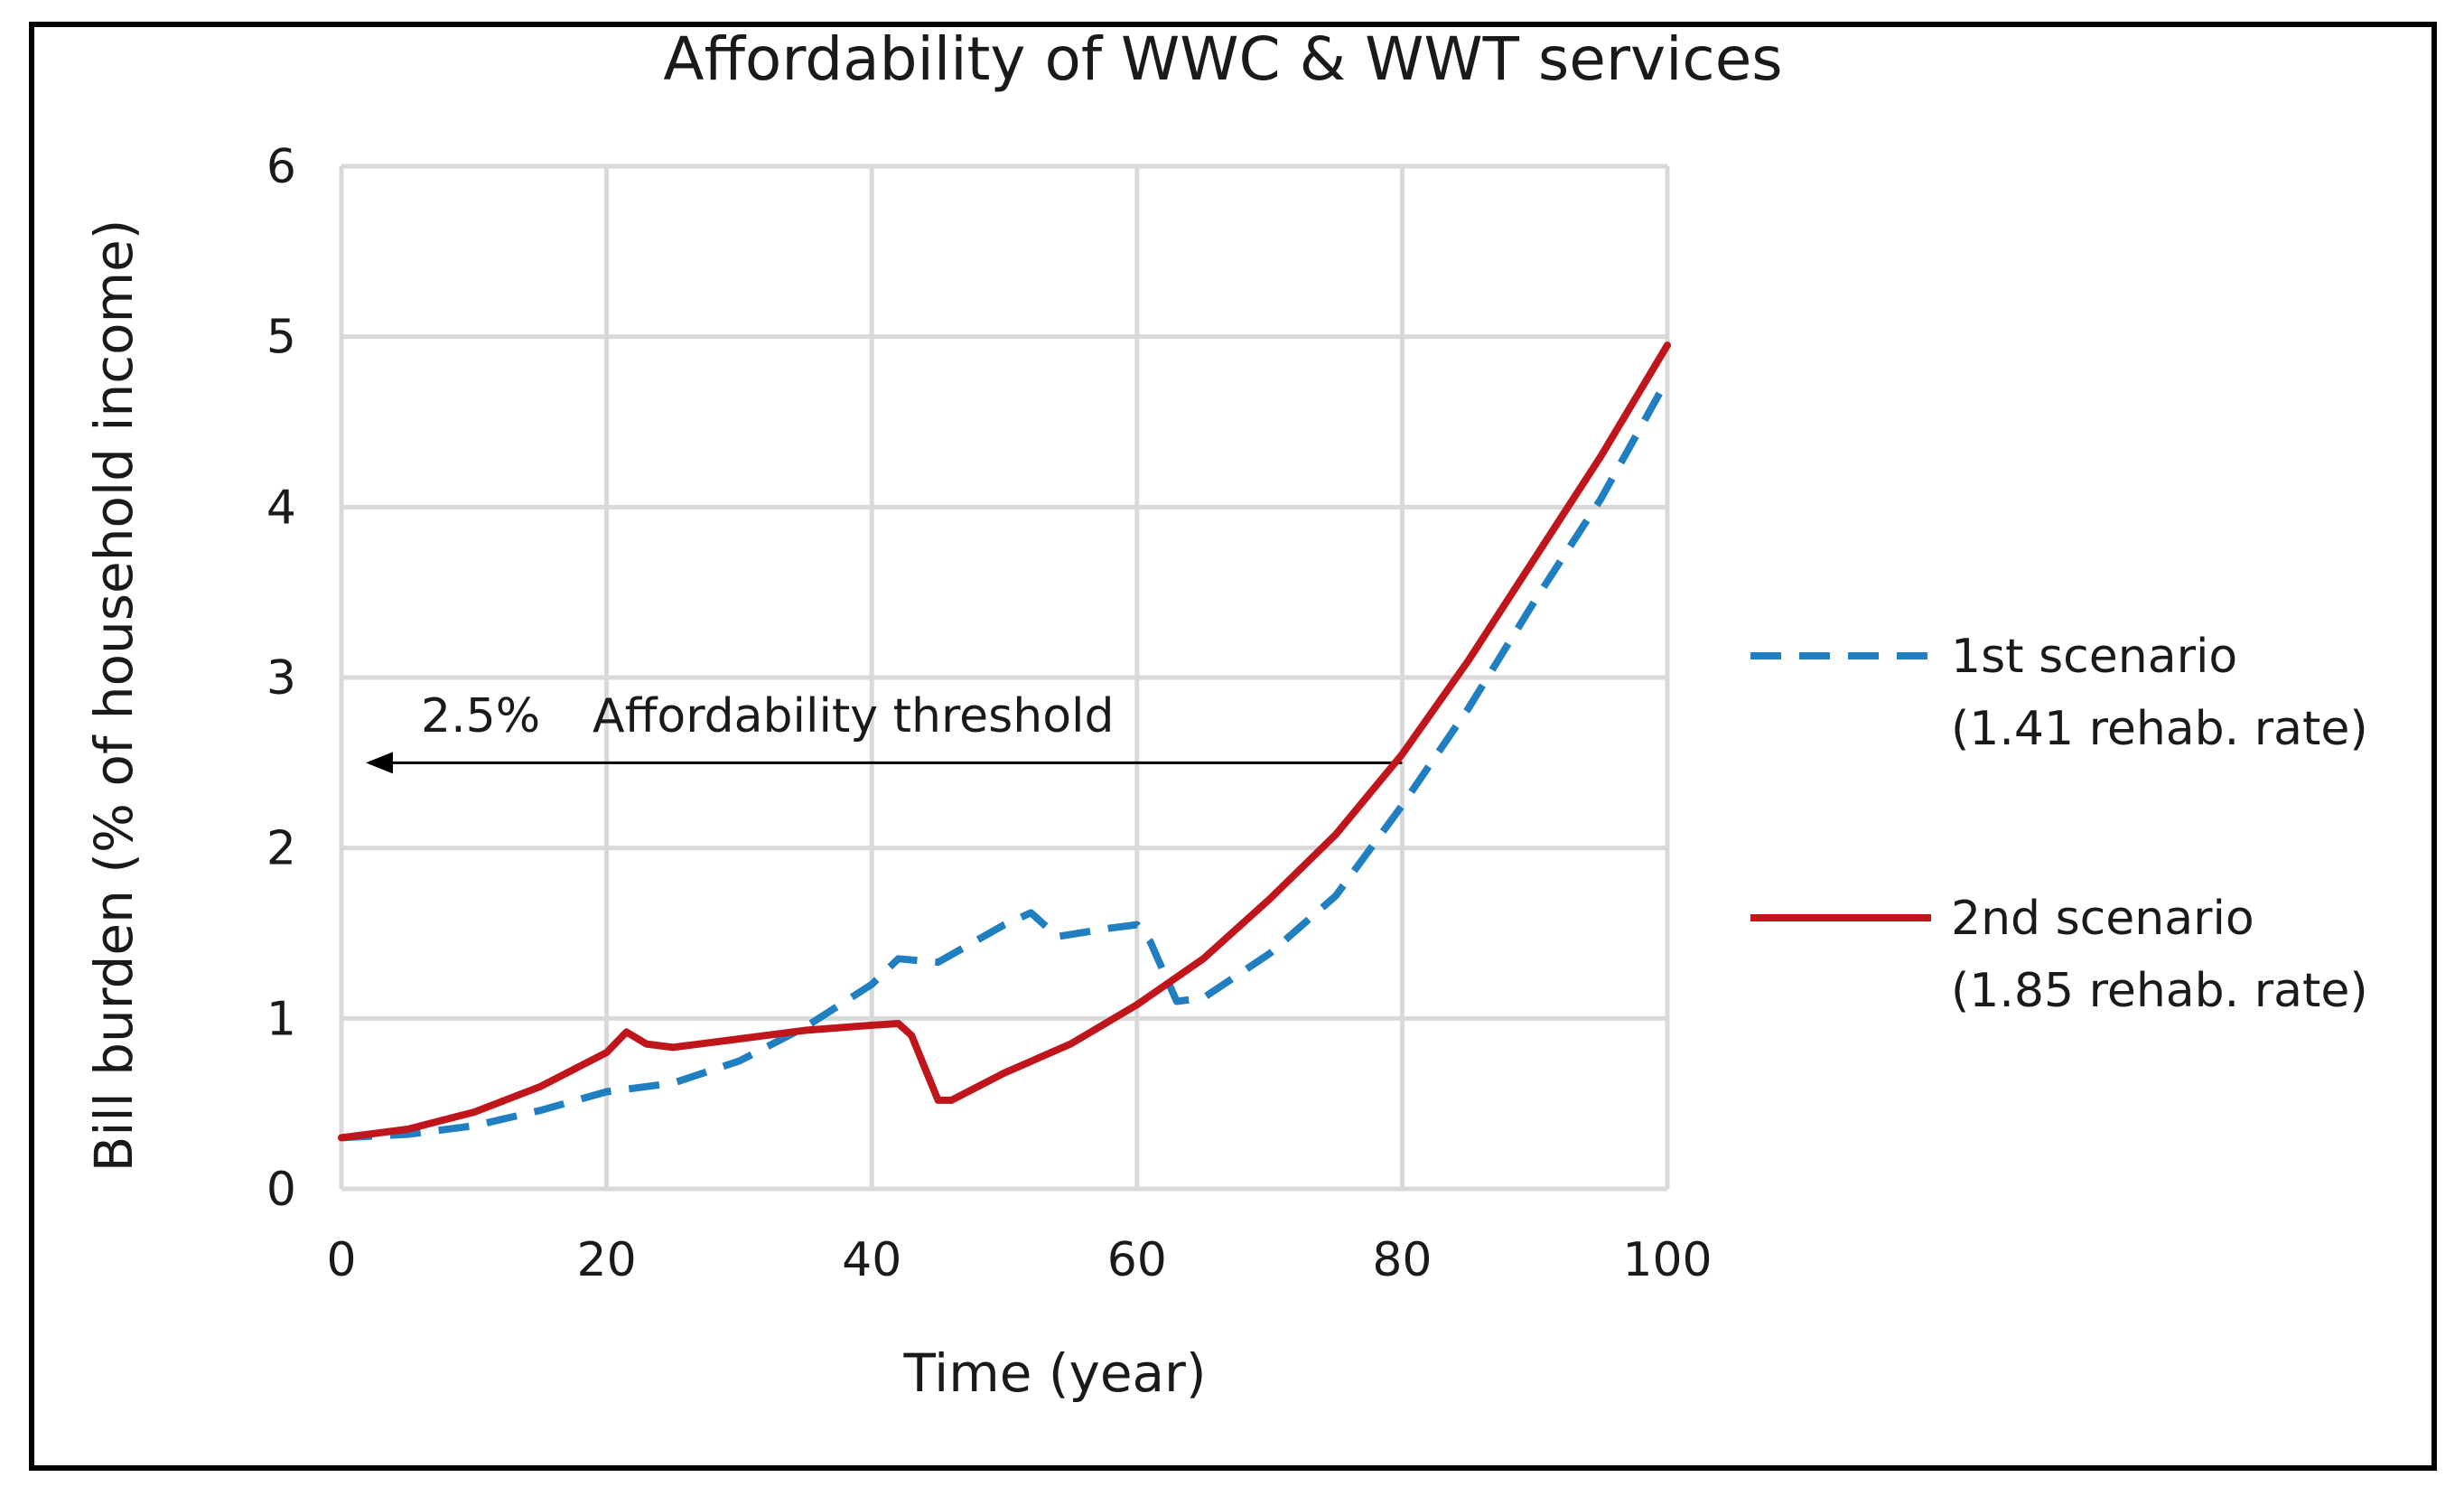 This screenshot has height=1496, width=2464. Describe the element at coordinates (480, 716) in the screenshot. I see `threshold-value-label: 2.5%` at that location.